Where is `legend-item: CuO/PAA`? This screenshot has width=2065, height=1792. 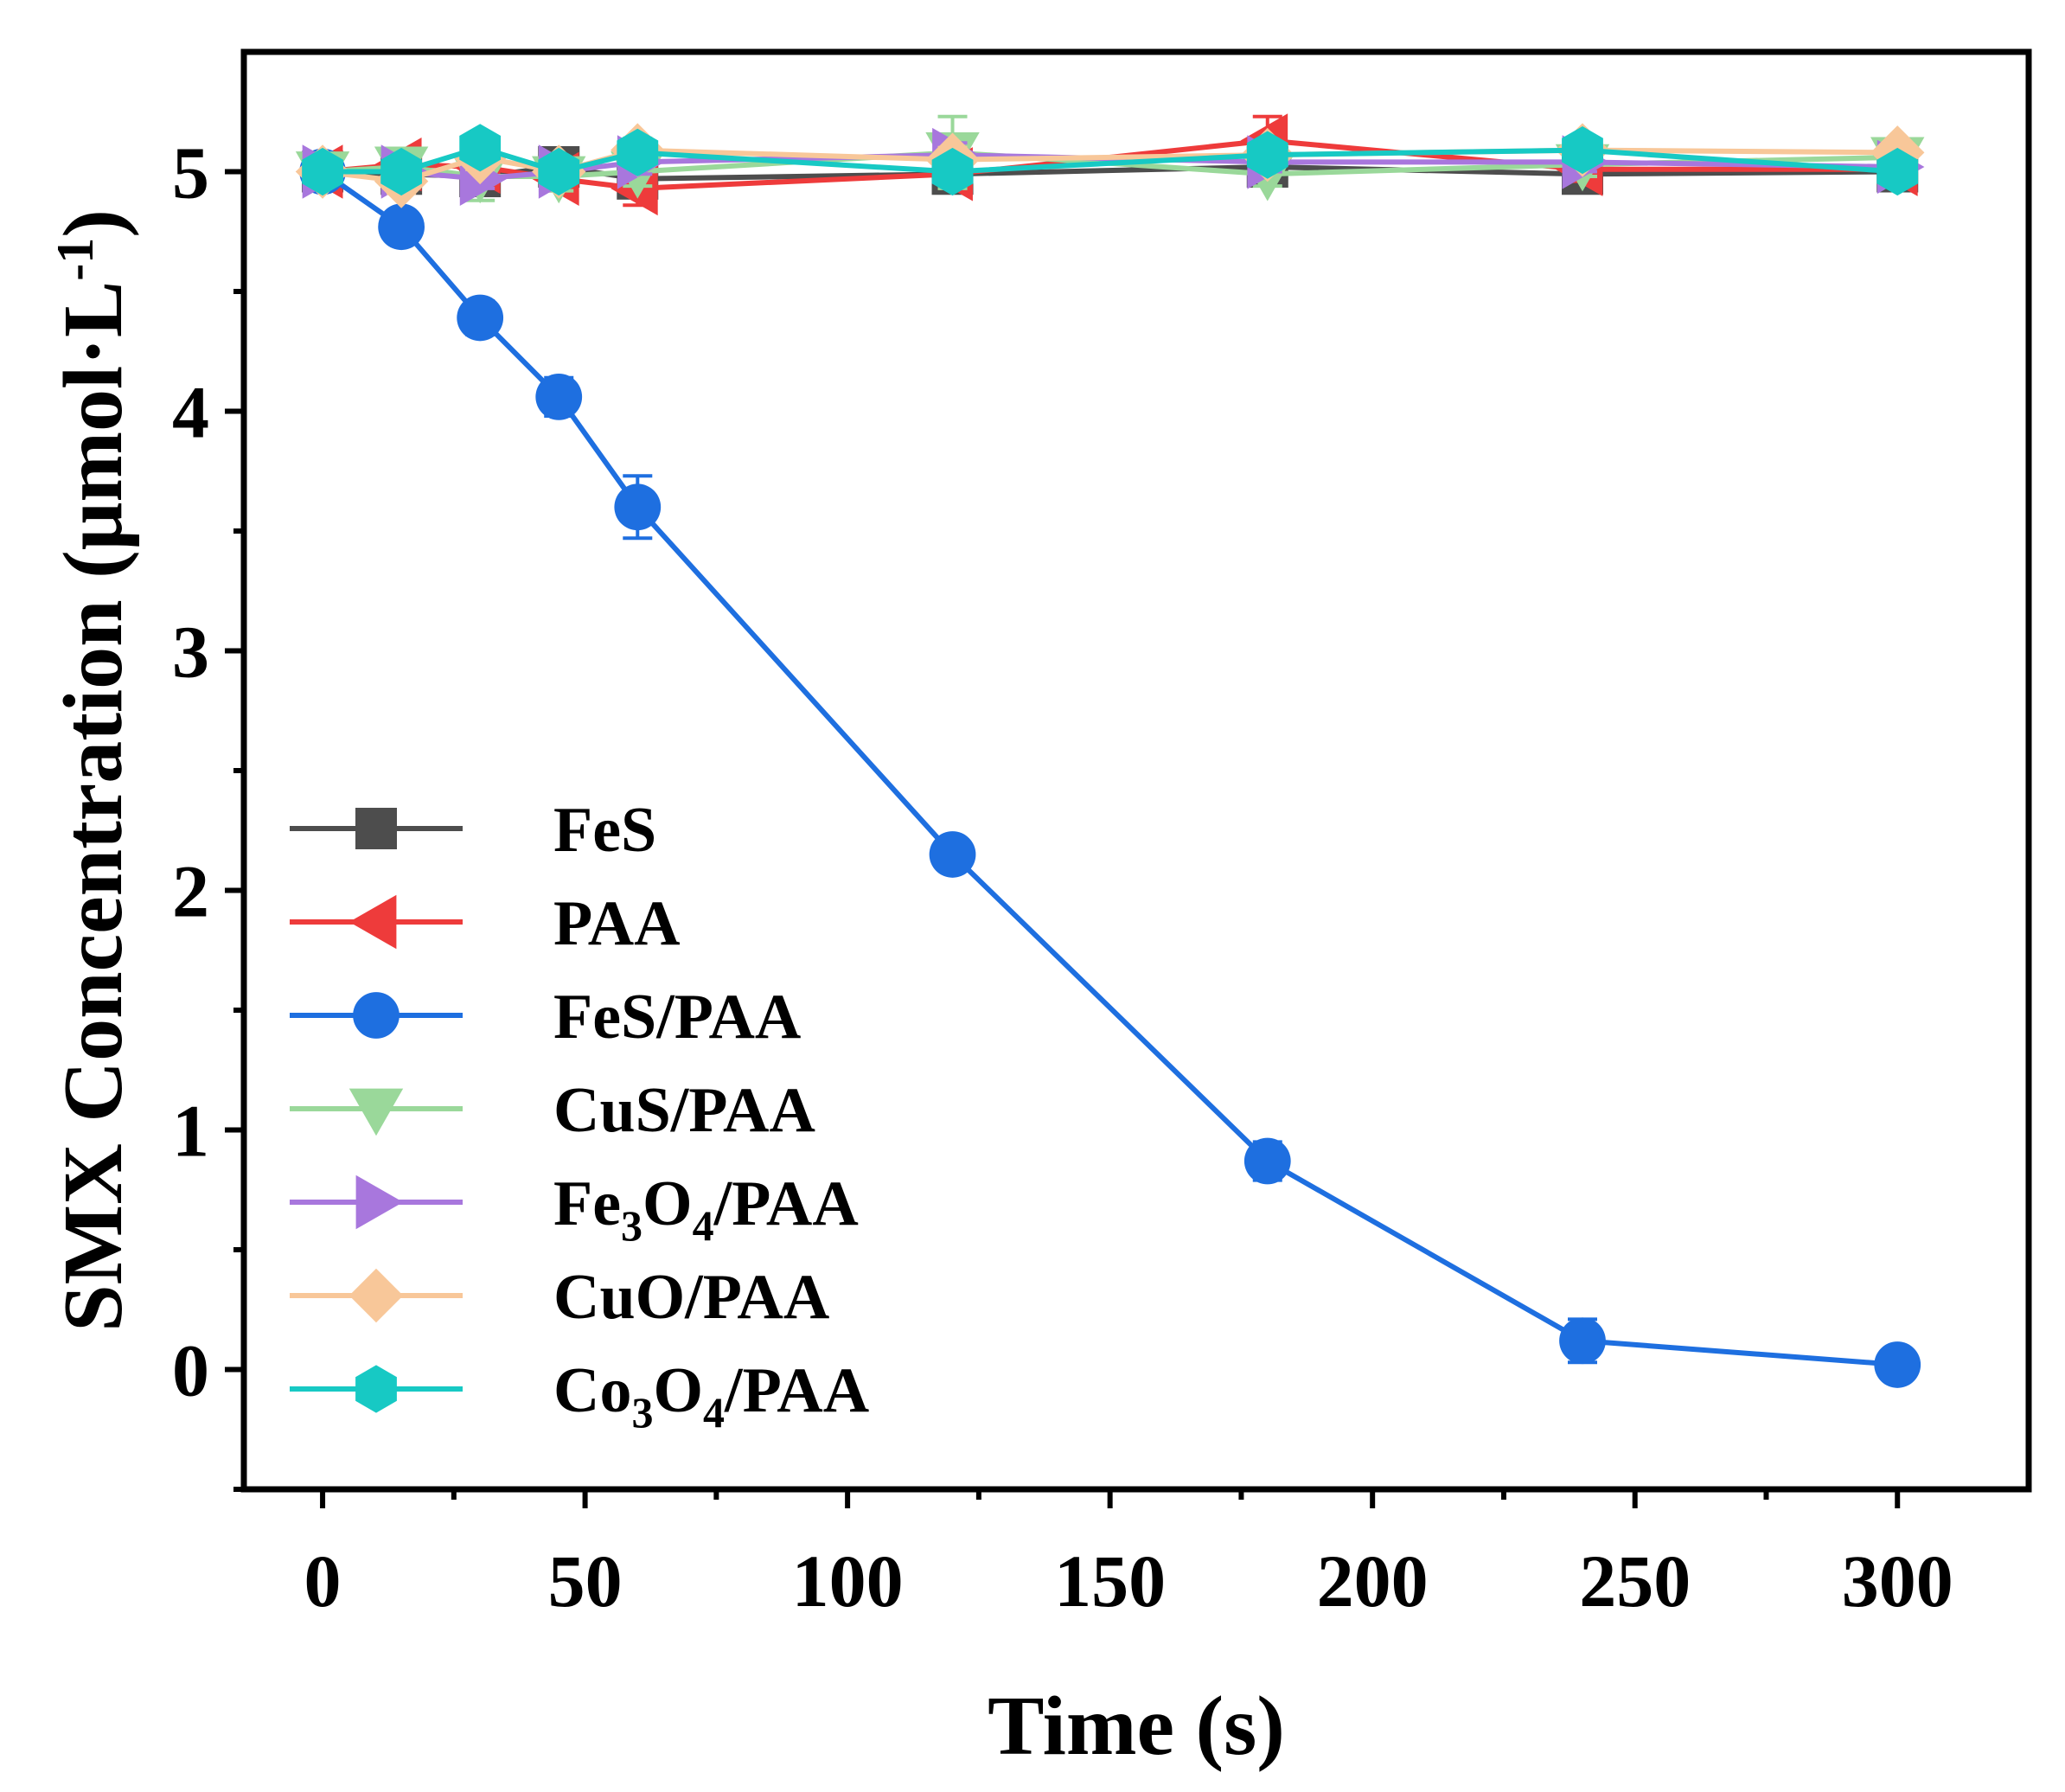 legend-item: CuO/PAA is located at coordinates (559, 1297).